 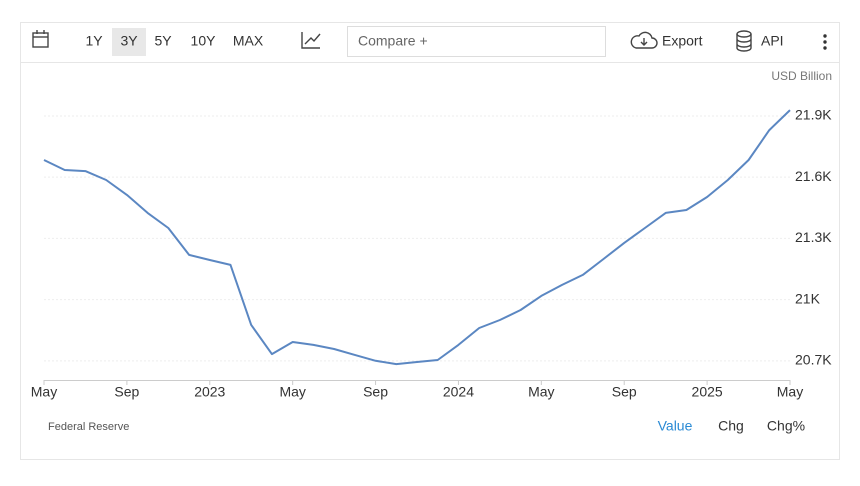 I want to click on compare-box, so click(x=476, y=41).